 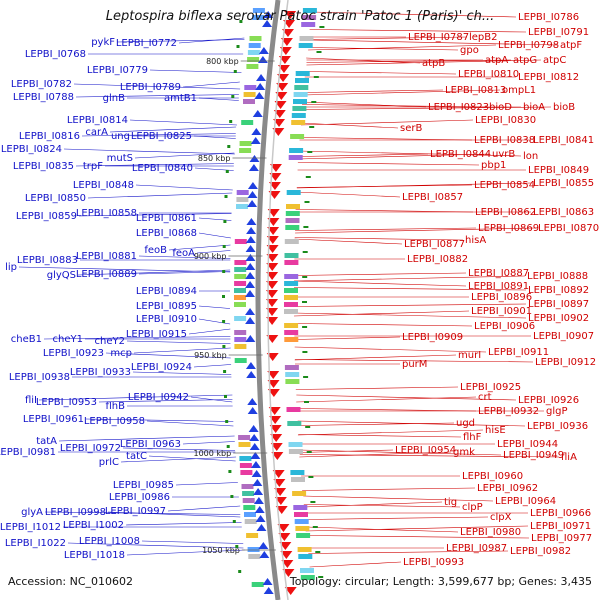 I want to click on gene-label-left: ung, so click(x=120, y=136).